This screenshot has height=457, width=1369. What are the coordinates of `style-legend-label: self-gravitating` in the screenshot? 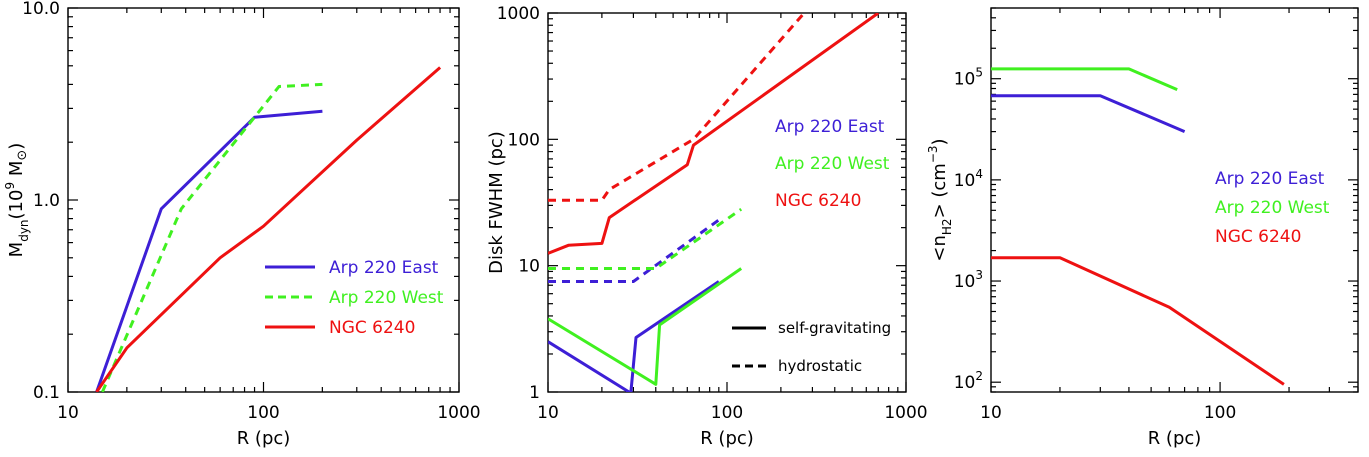 It's located at (834, 328).